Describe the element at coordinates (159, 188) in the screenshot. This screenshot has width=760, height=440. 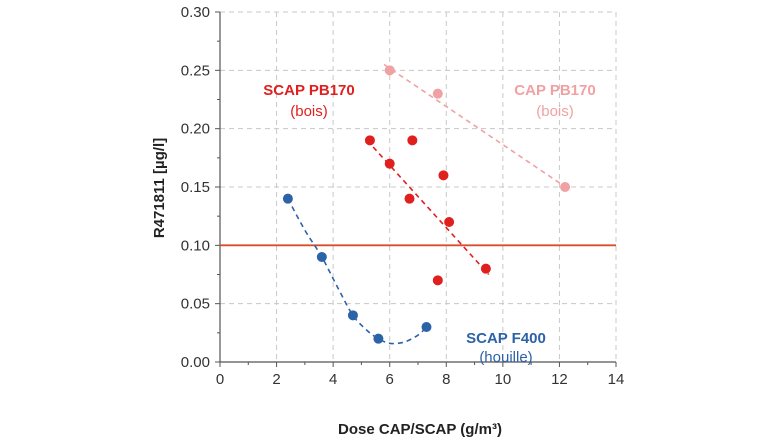
I see `y-axis-title: R471811 [µg/l]` at that location.